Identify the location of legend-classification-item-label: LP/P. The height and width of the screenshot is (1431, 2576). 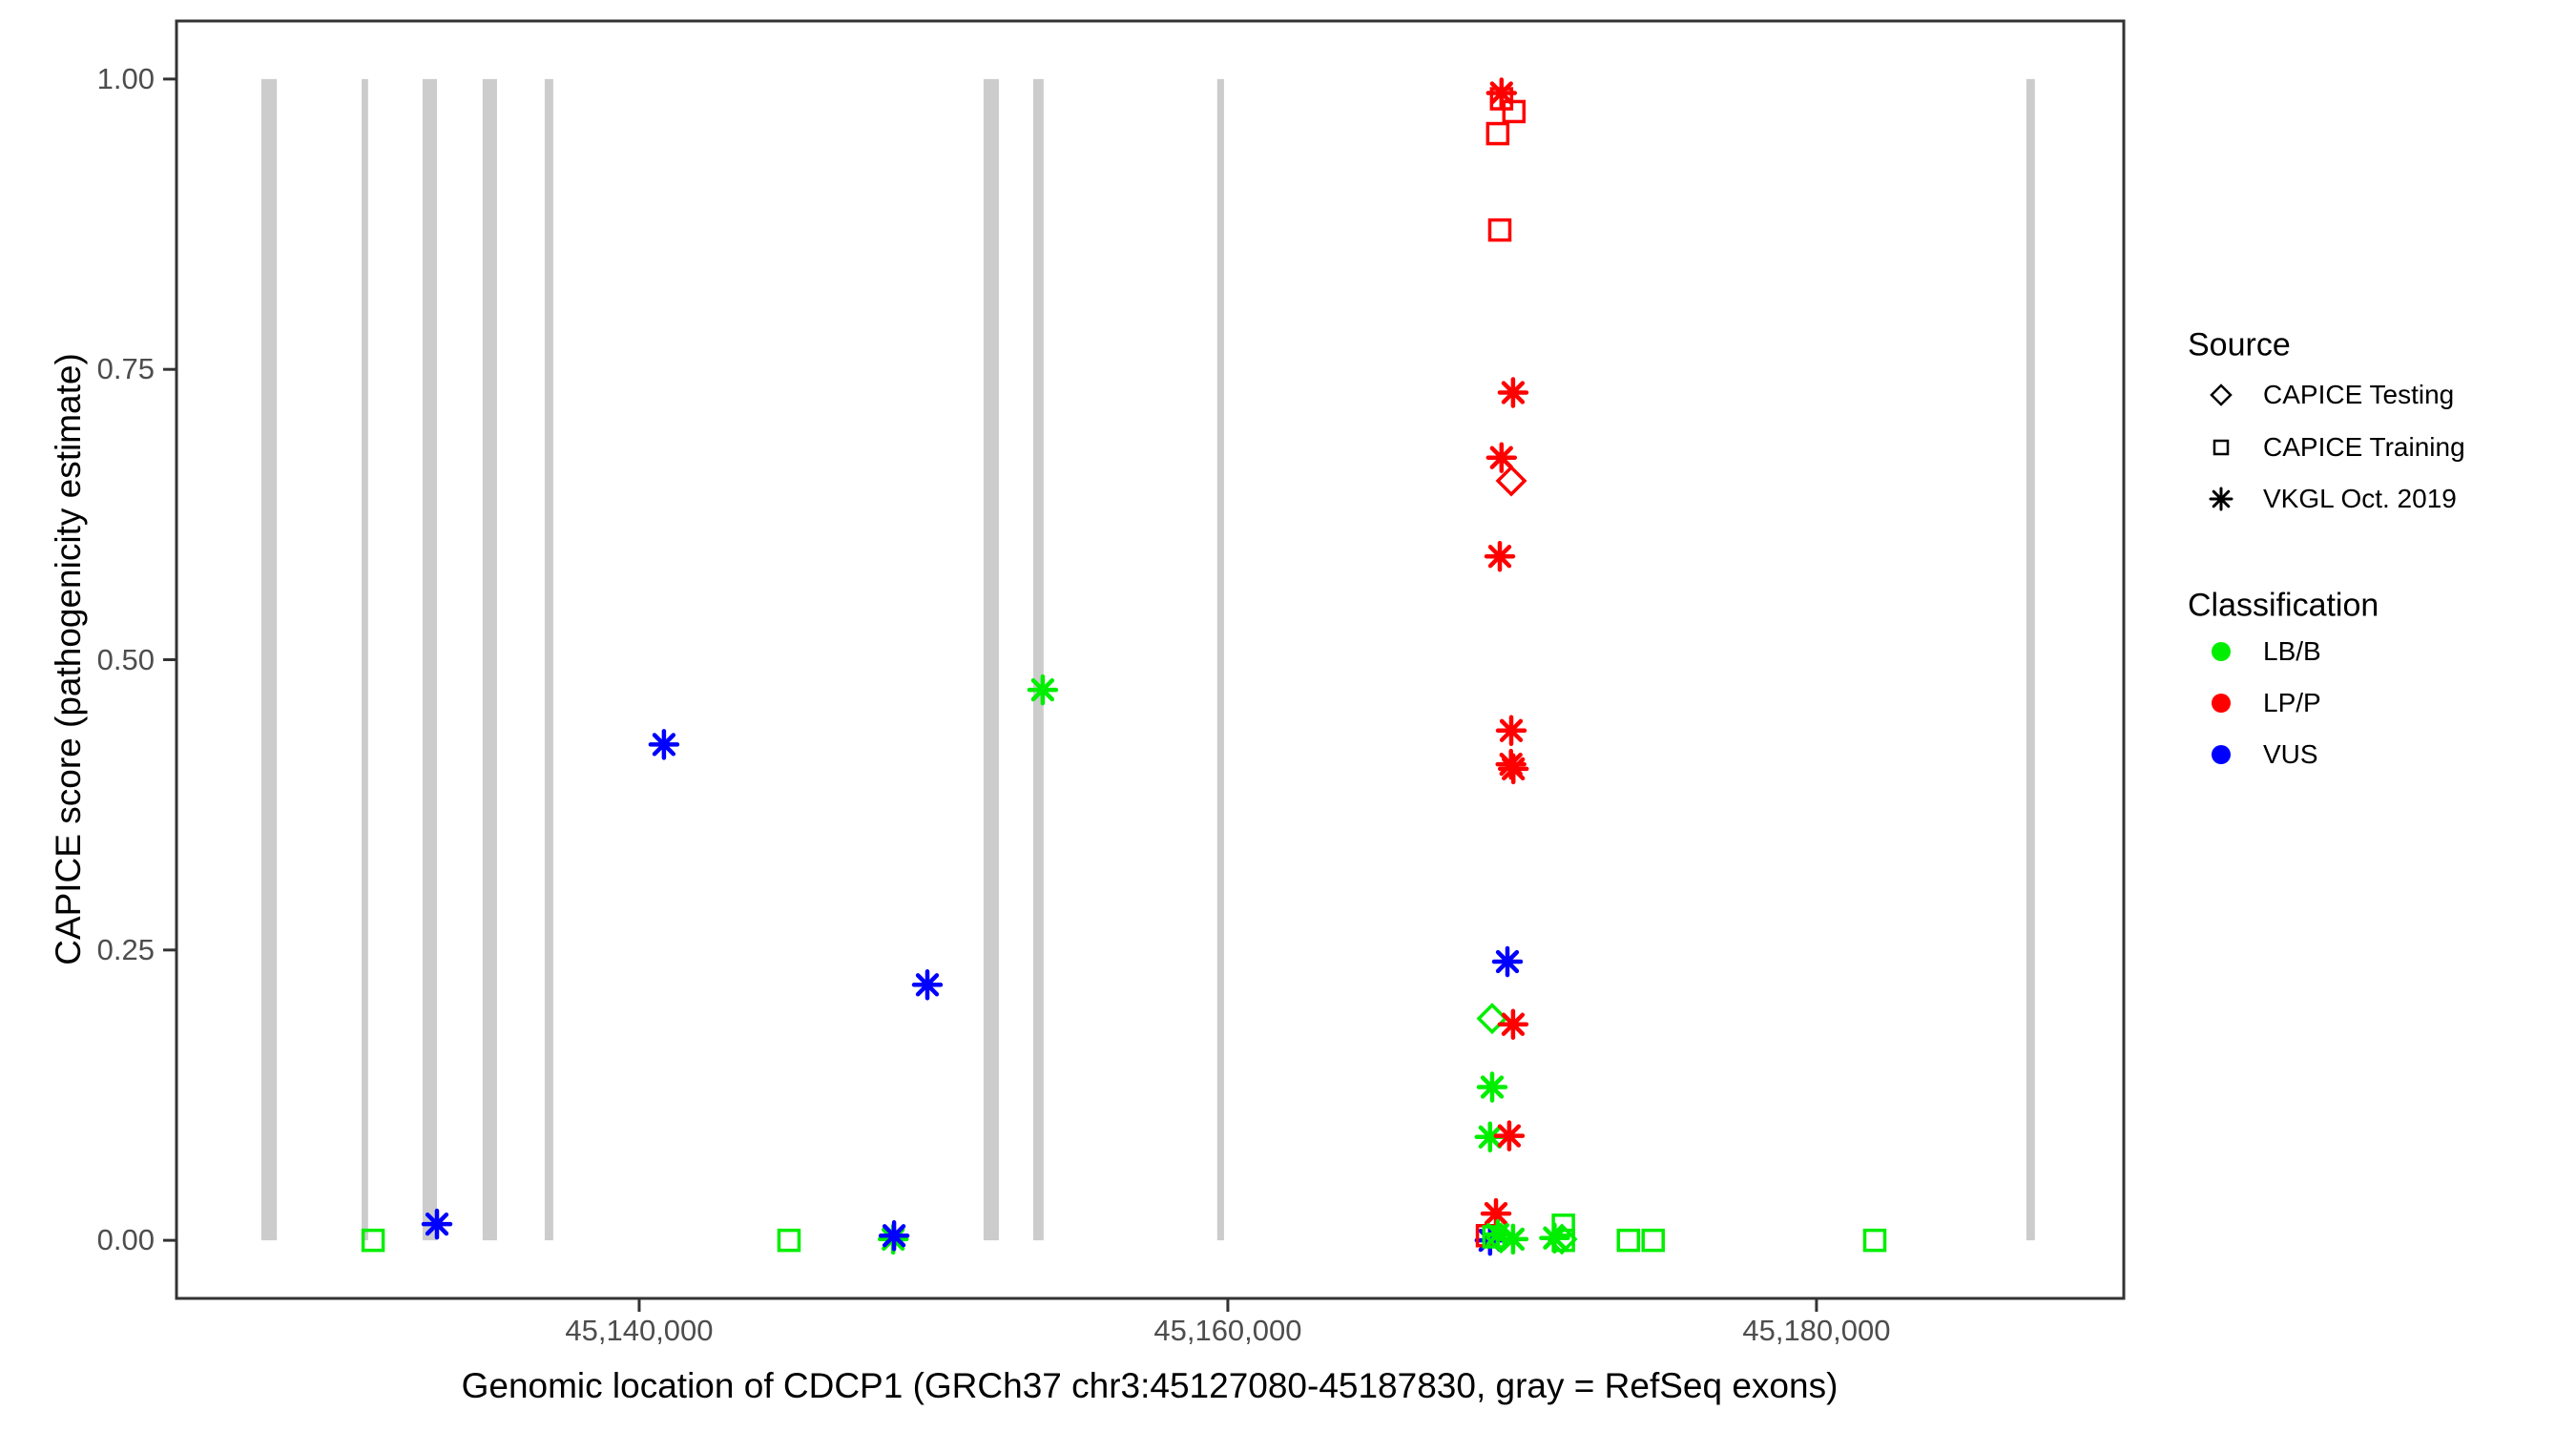
(2292, 702).